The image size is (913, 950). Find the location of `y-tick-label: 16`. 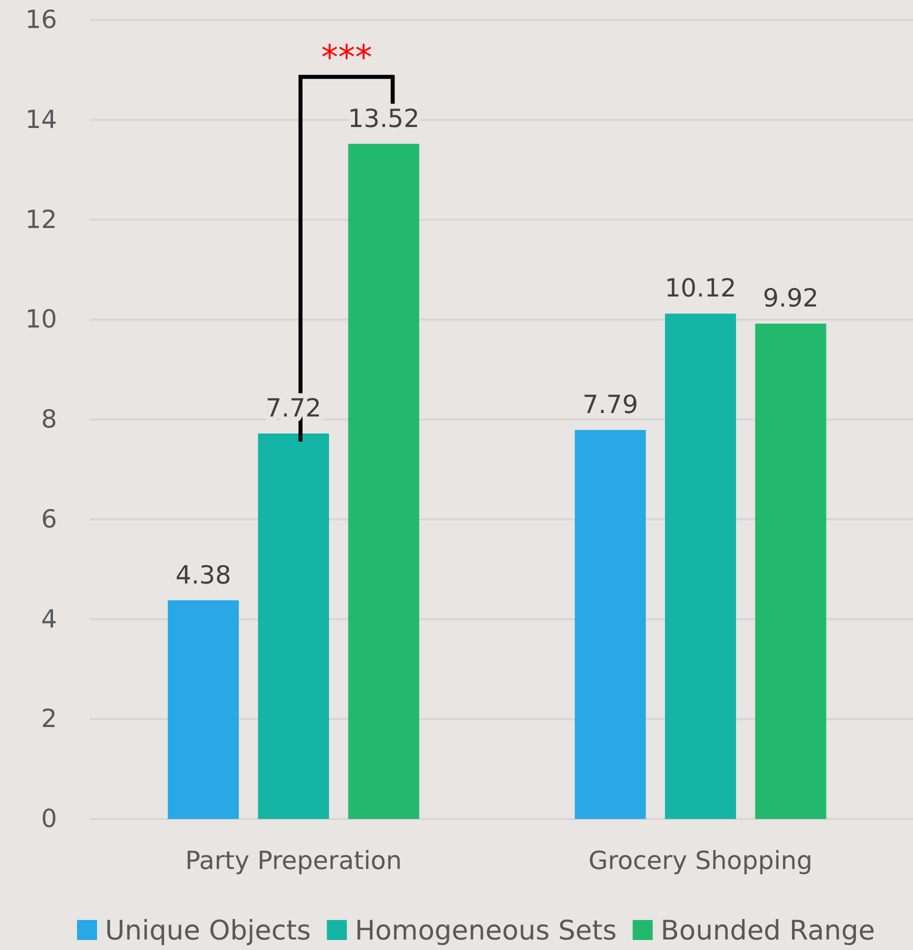

y-tick-label: 16 is located at coordinates (41, 19).